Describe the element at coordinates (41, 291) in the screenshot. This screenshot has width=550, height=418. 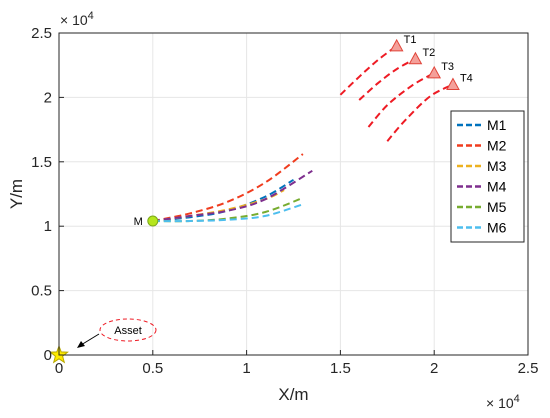
I see `y-tick-label: 0.5` at that location.